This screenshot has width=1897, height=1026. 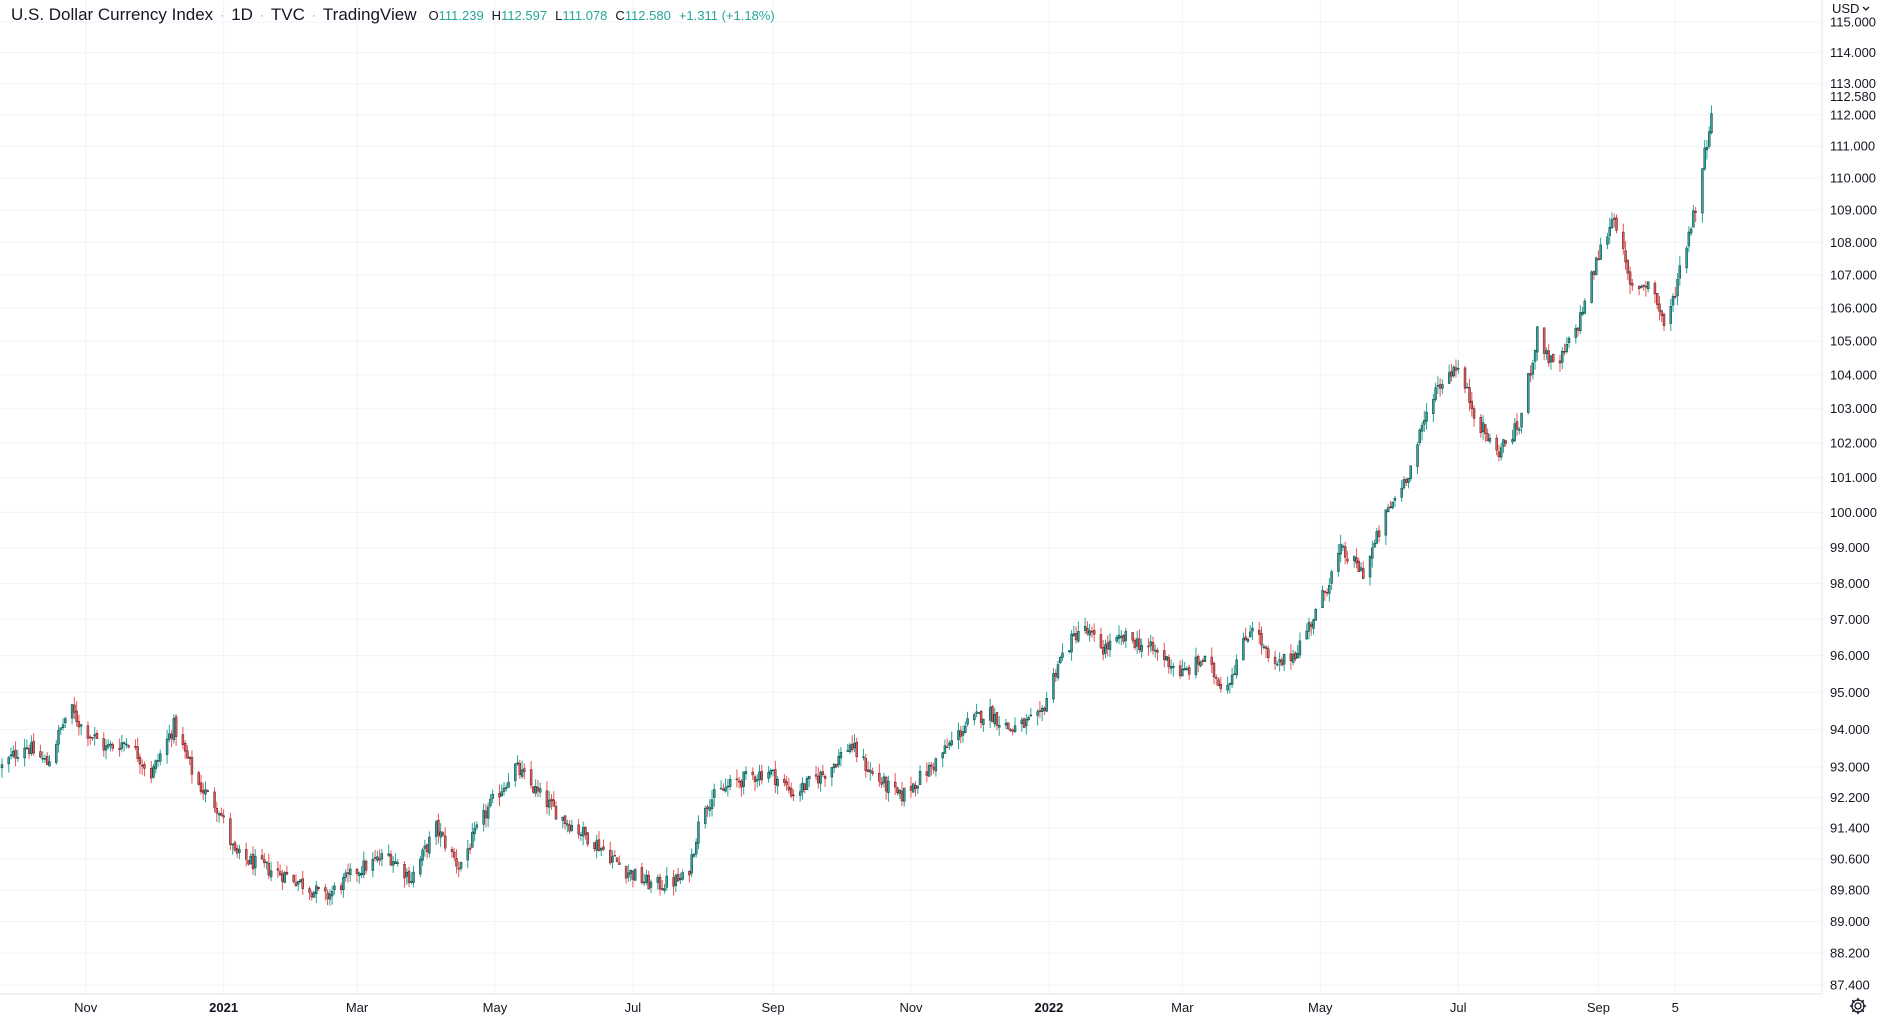 I want to click on interval-label: 1D, so click(x=242, y=14).